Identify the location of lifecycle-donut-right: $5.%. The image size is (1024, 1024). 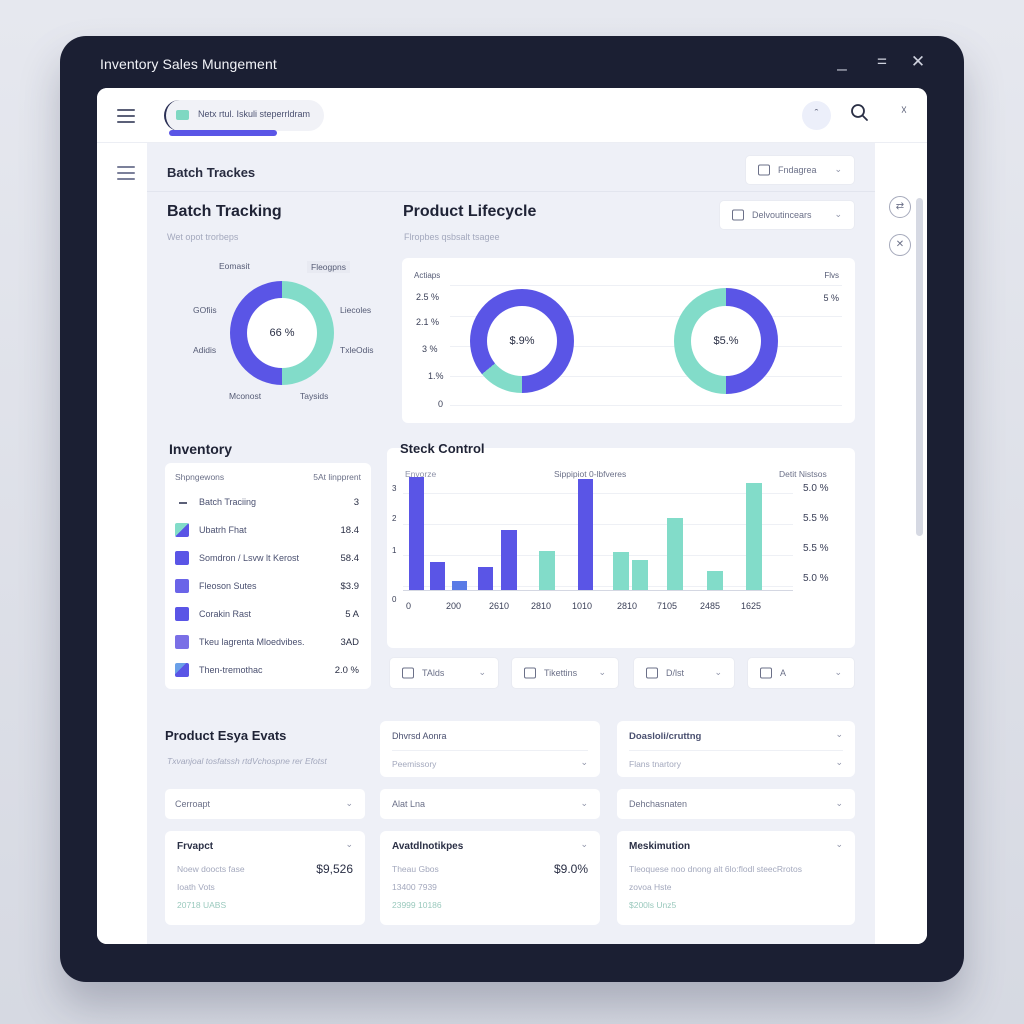
(726, 341).